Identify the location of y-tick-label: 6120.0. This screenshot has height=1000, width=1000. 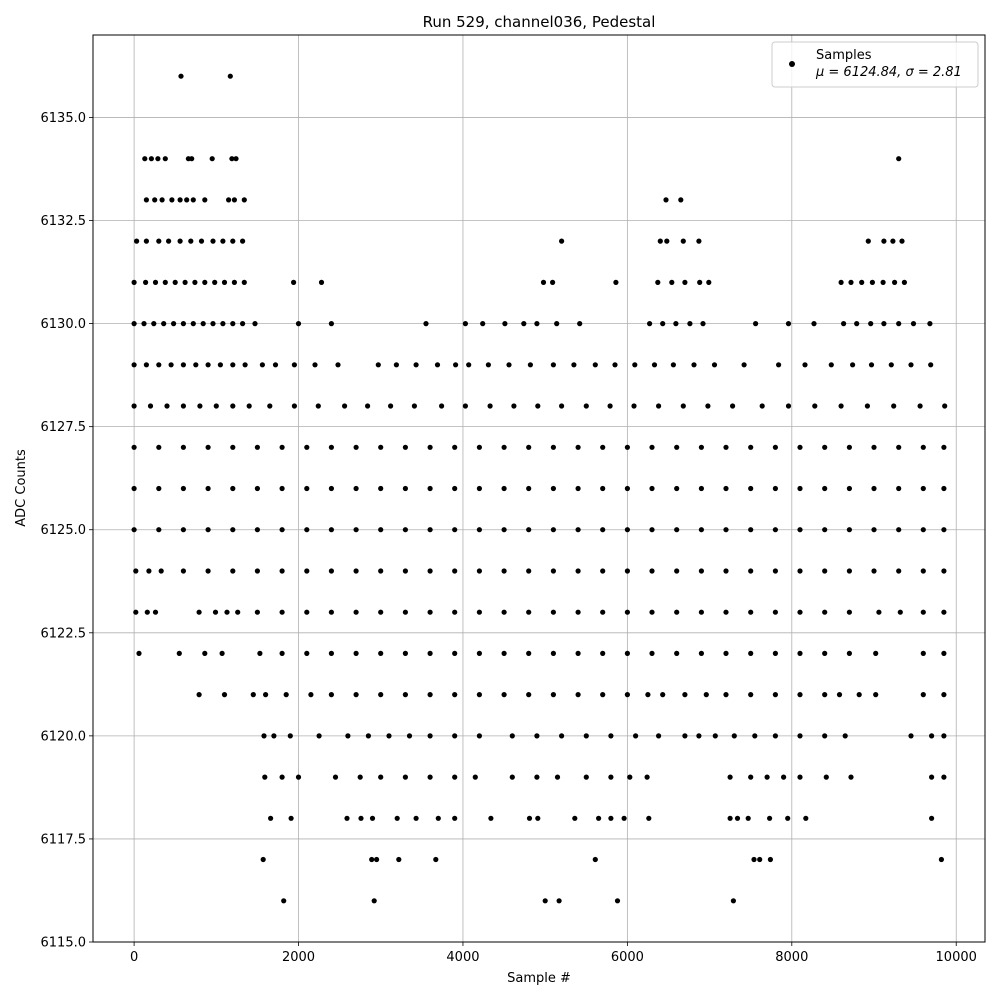
(64, 736).